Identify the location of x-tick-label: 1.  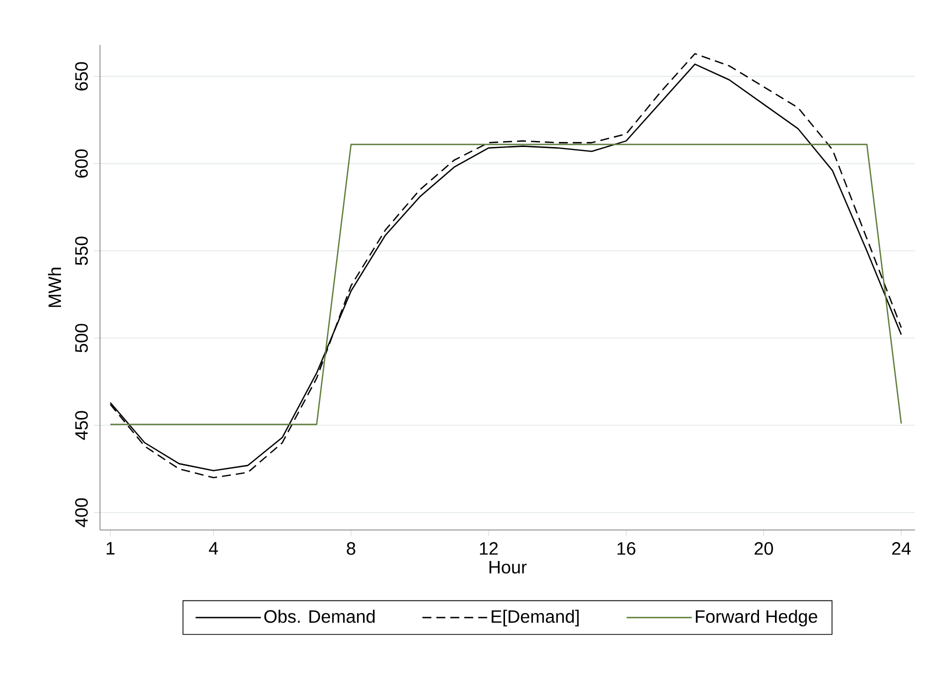
(110, 548).